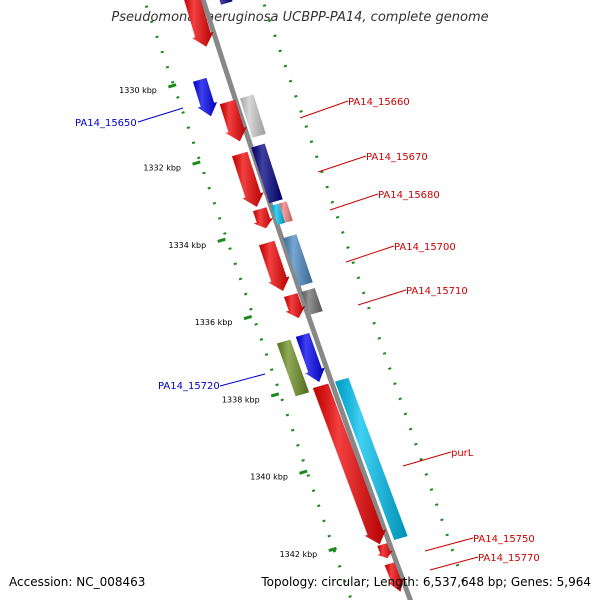 The width and height of the screenshot is (600, 600). Describe the element at coordinates (162, 168) in the screenshot. I see `scale-tick-label: 1332 kbp` at that location.